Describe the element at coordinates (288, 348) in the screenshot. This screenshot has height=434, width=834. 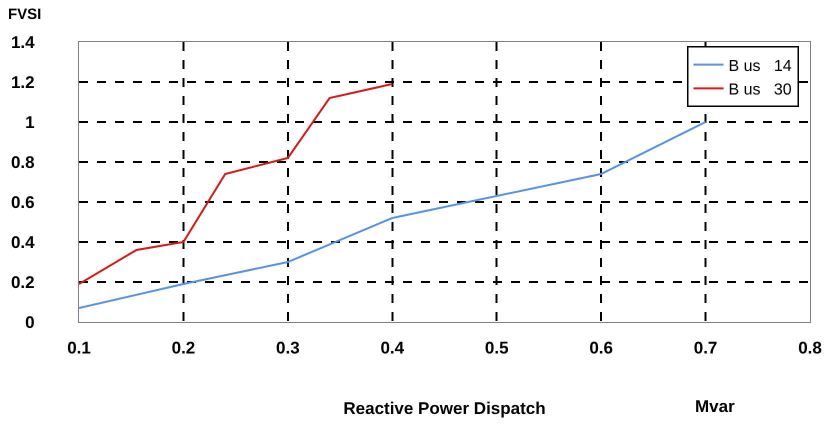
I see `x-tick-label: 0.3` at that location.